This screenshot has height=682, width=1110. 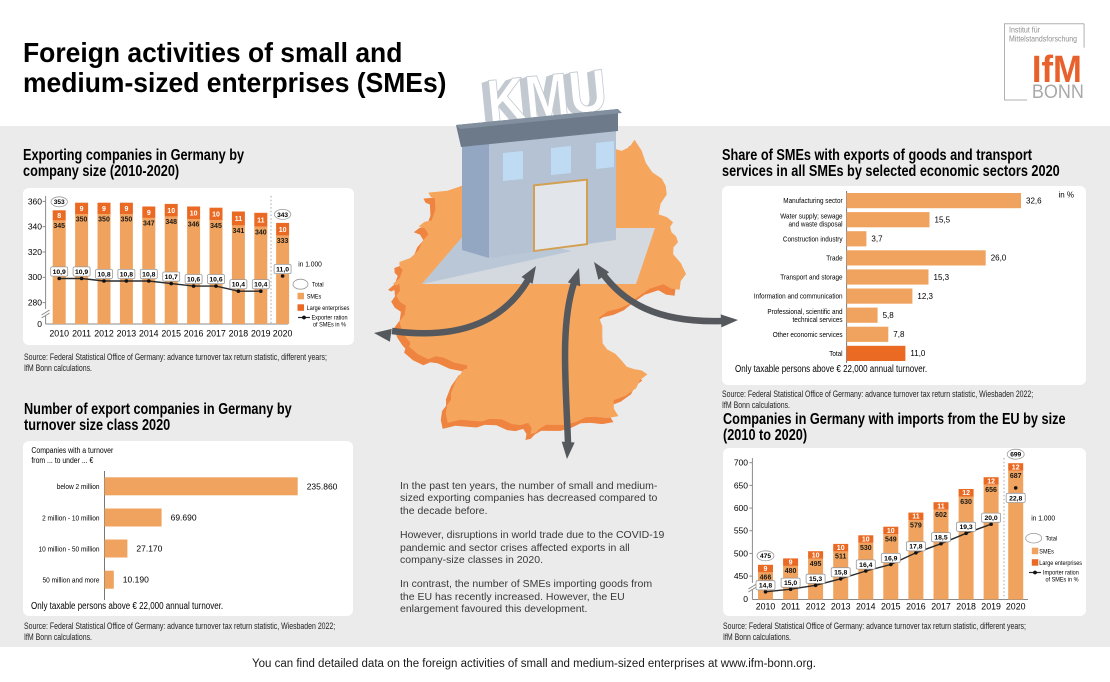 What do you see at coordinates (1058, 92) in the screenshot?
I see `svg-text: BONN` at bounding box center [1058, 92].